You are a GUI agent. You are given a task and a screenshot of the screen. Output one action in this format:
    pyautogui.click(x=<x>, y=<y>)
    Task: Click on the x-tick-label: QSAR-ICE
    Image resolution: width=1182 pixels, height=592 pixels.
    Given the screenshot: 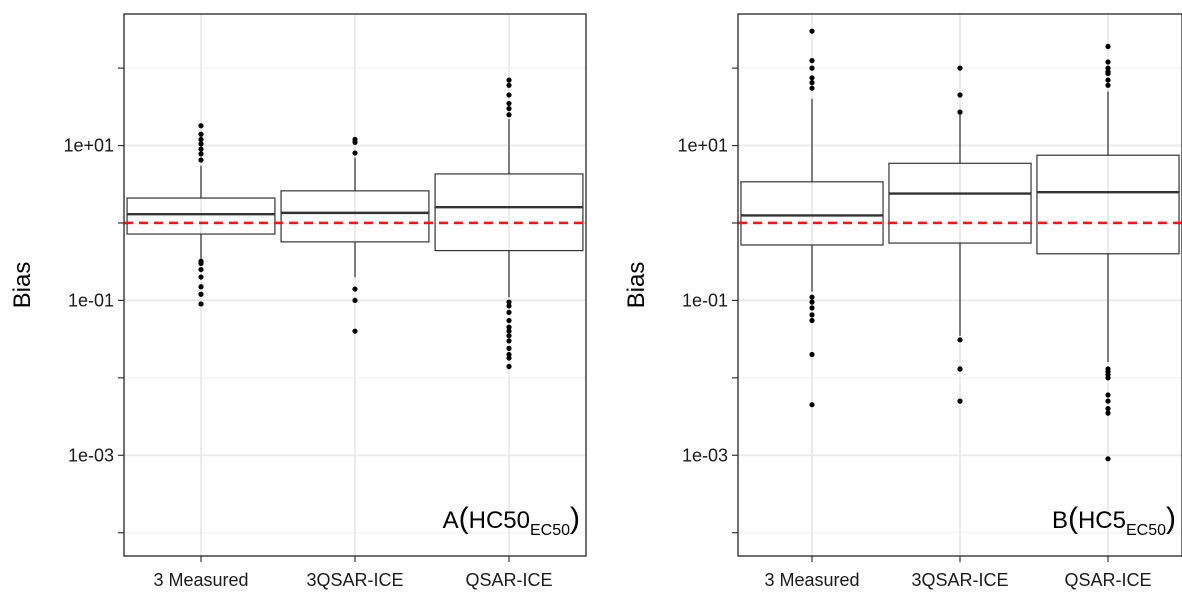 What is the action you would take?
    pyautogui.click(x=1107, y=580)
    